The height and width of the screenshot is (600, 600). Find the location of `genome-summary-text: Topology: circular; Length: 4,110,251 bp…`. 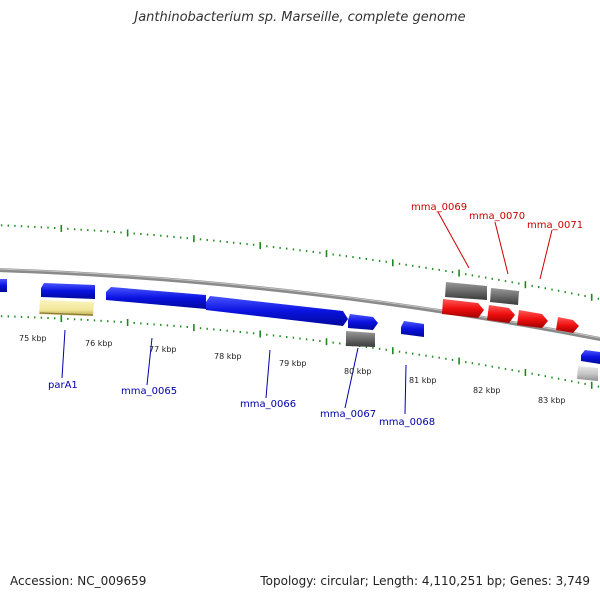

genome-summary-text: Topology: circular; Length: 4,110,251 bp… is located at coordinates (425, 581).